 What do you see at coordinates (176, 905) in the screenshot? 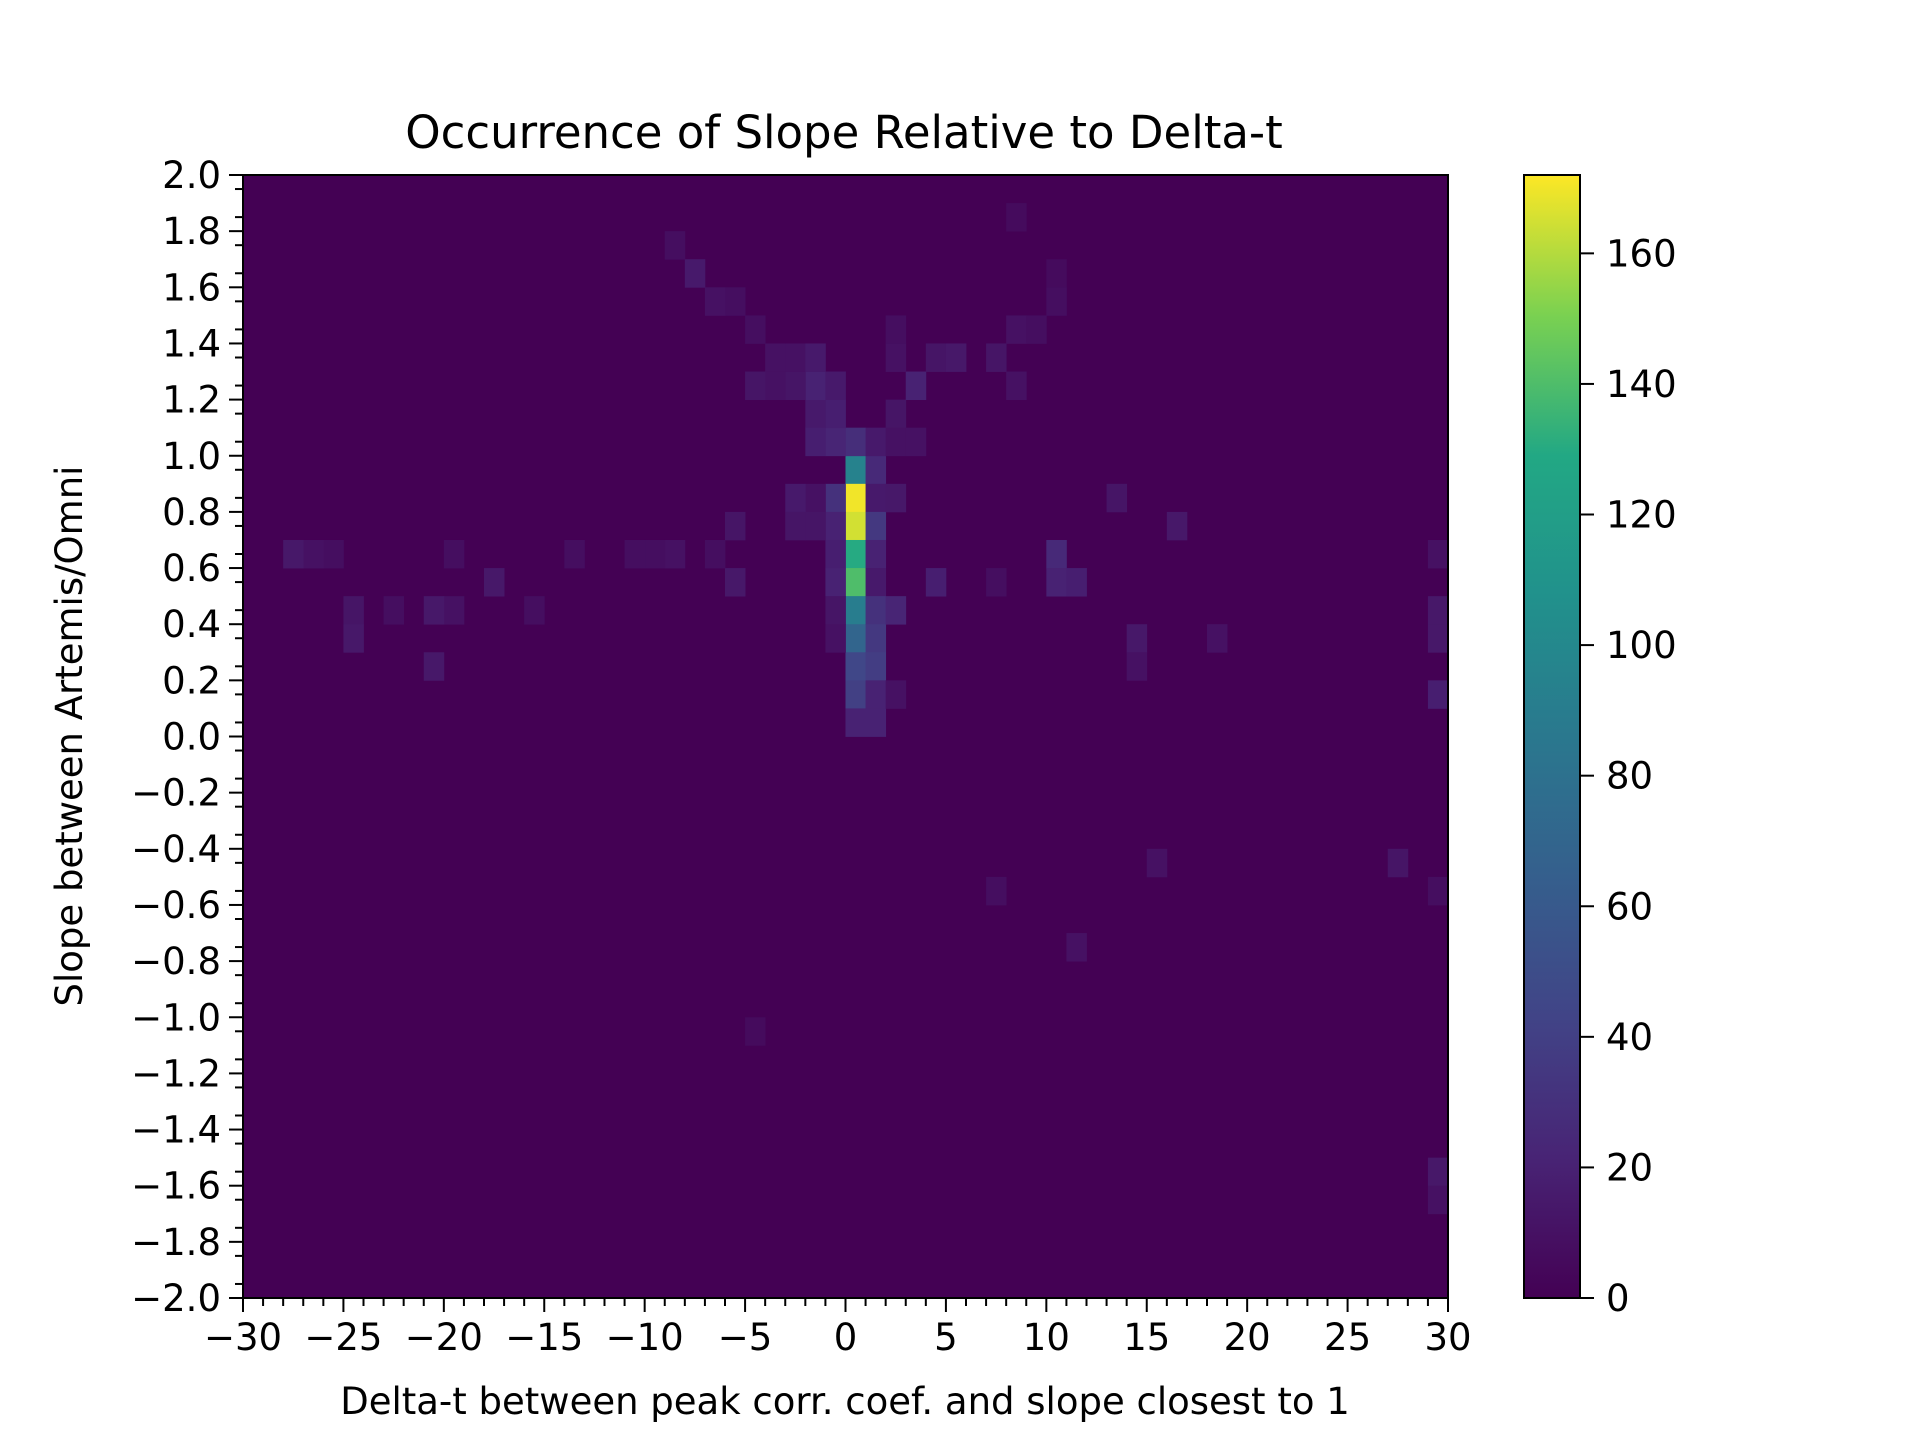
I see `y-tick-label: −0.6` at bounding box center [176, 905].